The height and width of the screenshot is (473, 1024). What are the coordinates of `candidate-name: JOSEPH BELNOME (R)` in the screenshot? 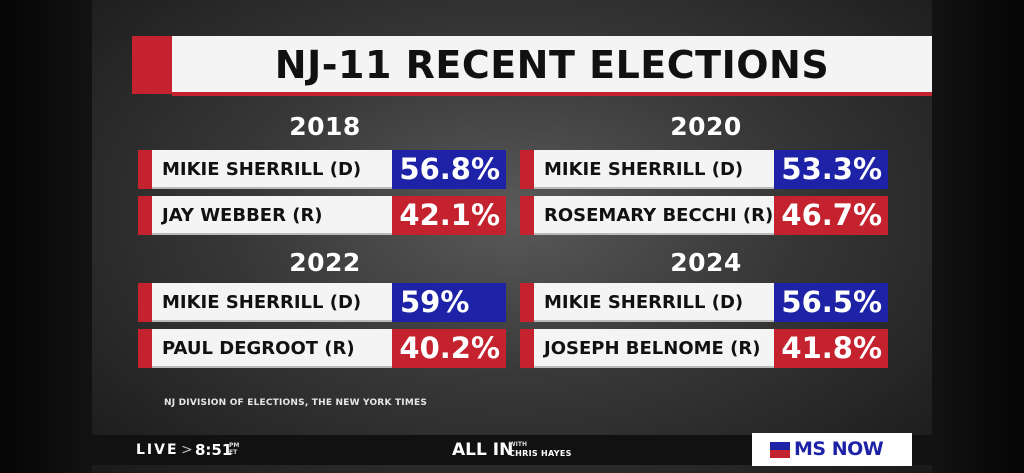 It's located at (652, 348).